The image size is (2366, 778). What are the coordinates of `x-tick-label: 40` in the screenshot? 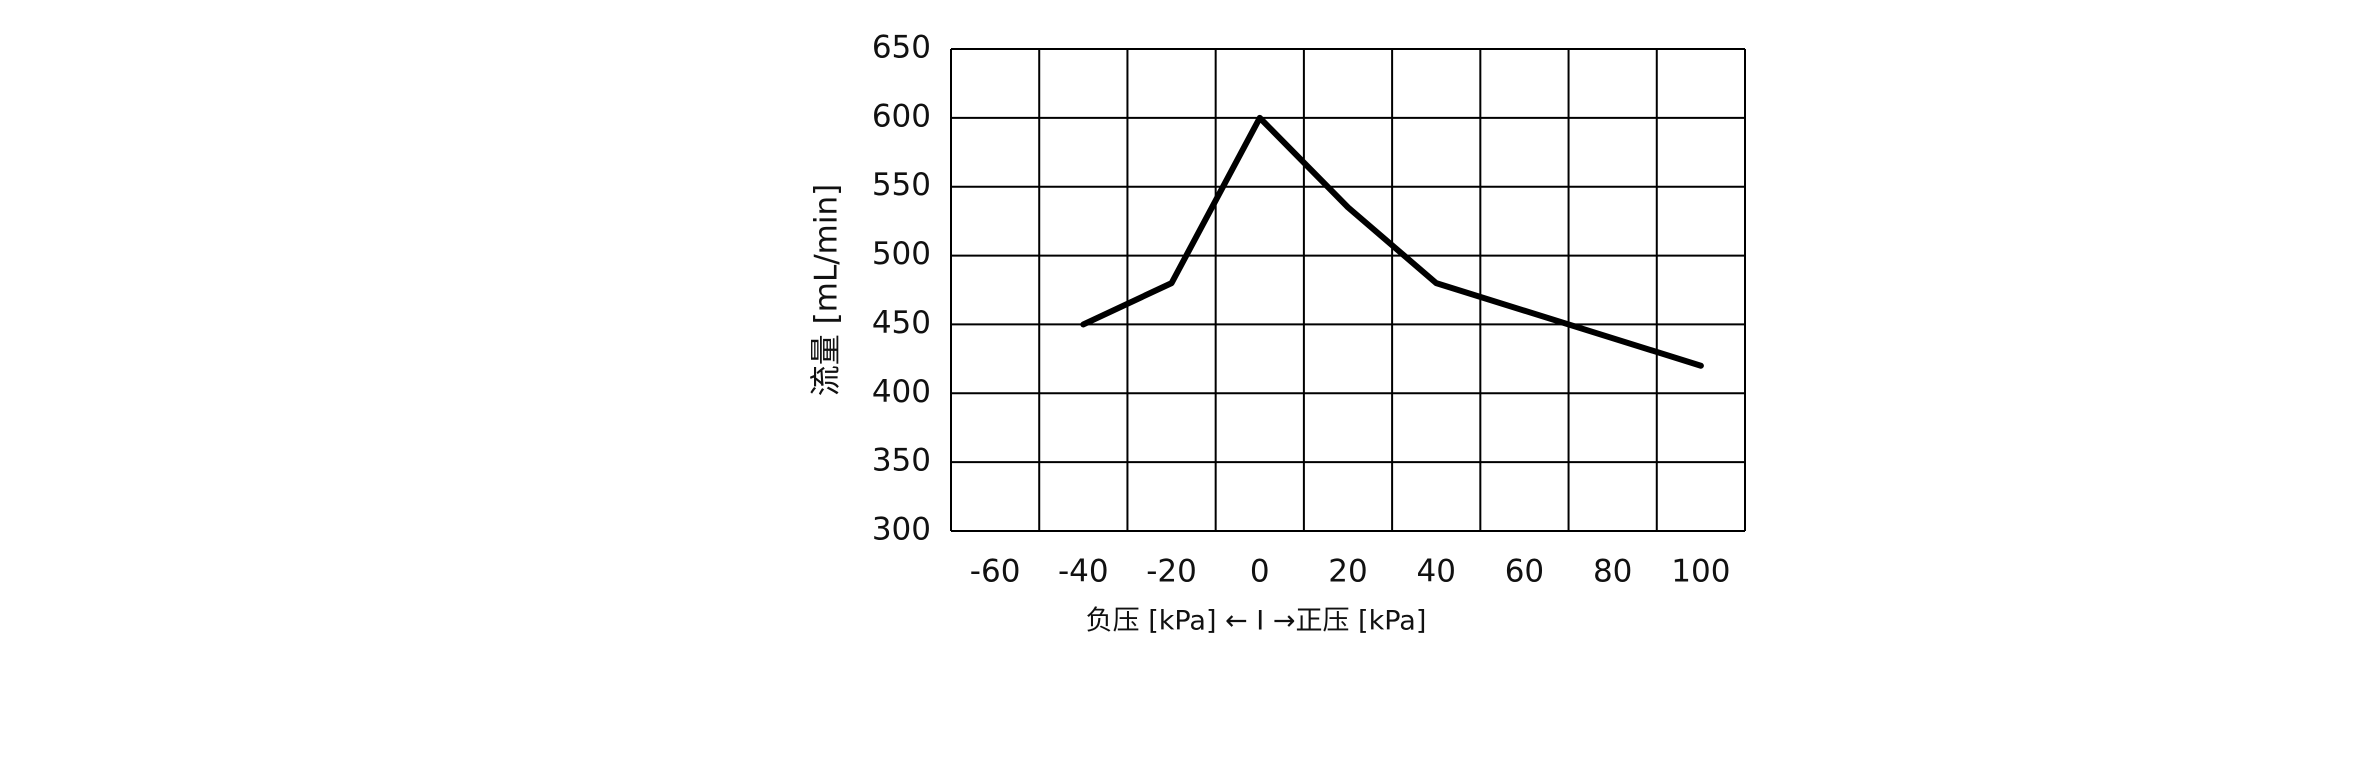 It's located at (1435, 572).